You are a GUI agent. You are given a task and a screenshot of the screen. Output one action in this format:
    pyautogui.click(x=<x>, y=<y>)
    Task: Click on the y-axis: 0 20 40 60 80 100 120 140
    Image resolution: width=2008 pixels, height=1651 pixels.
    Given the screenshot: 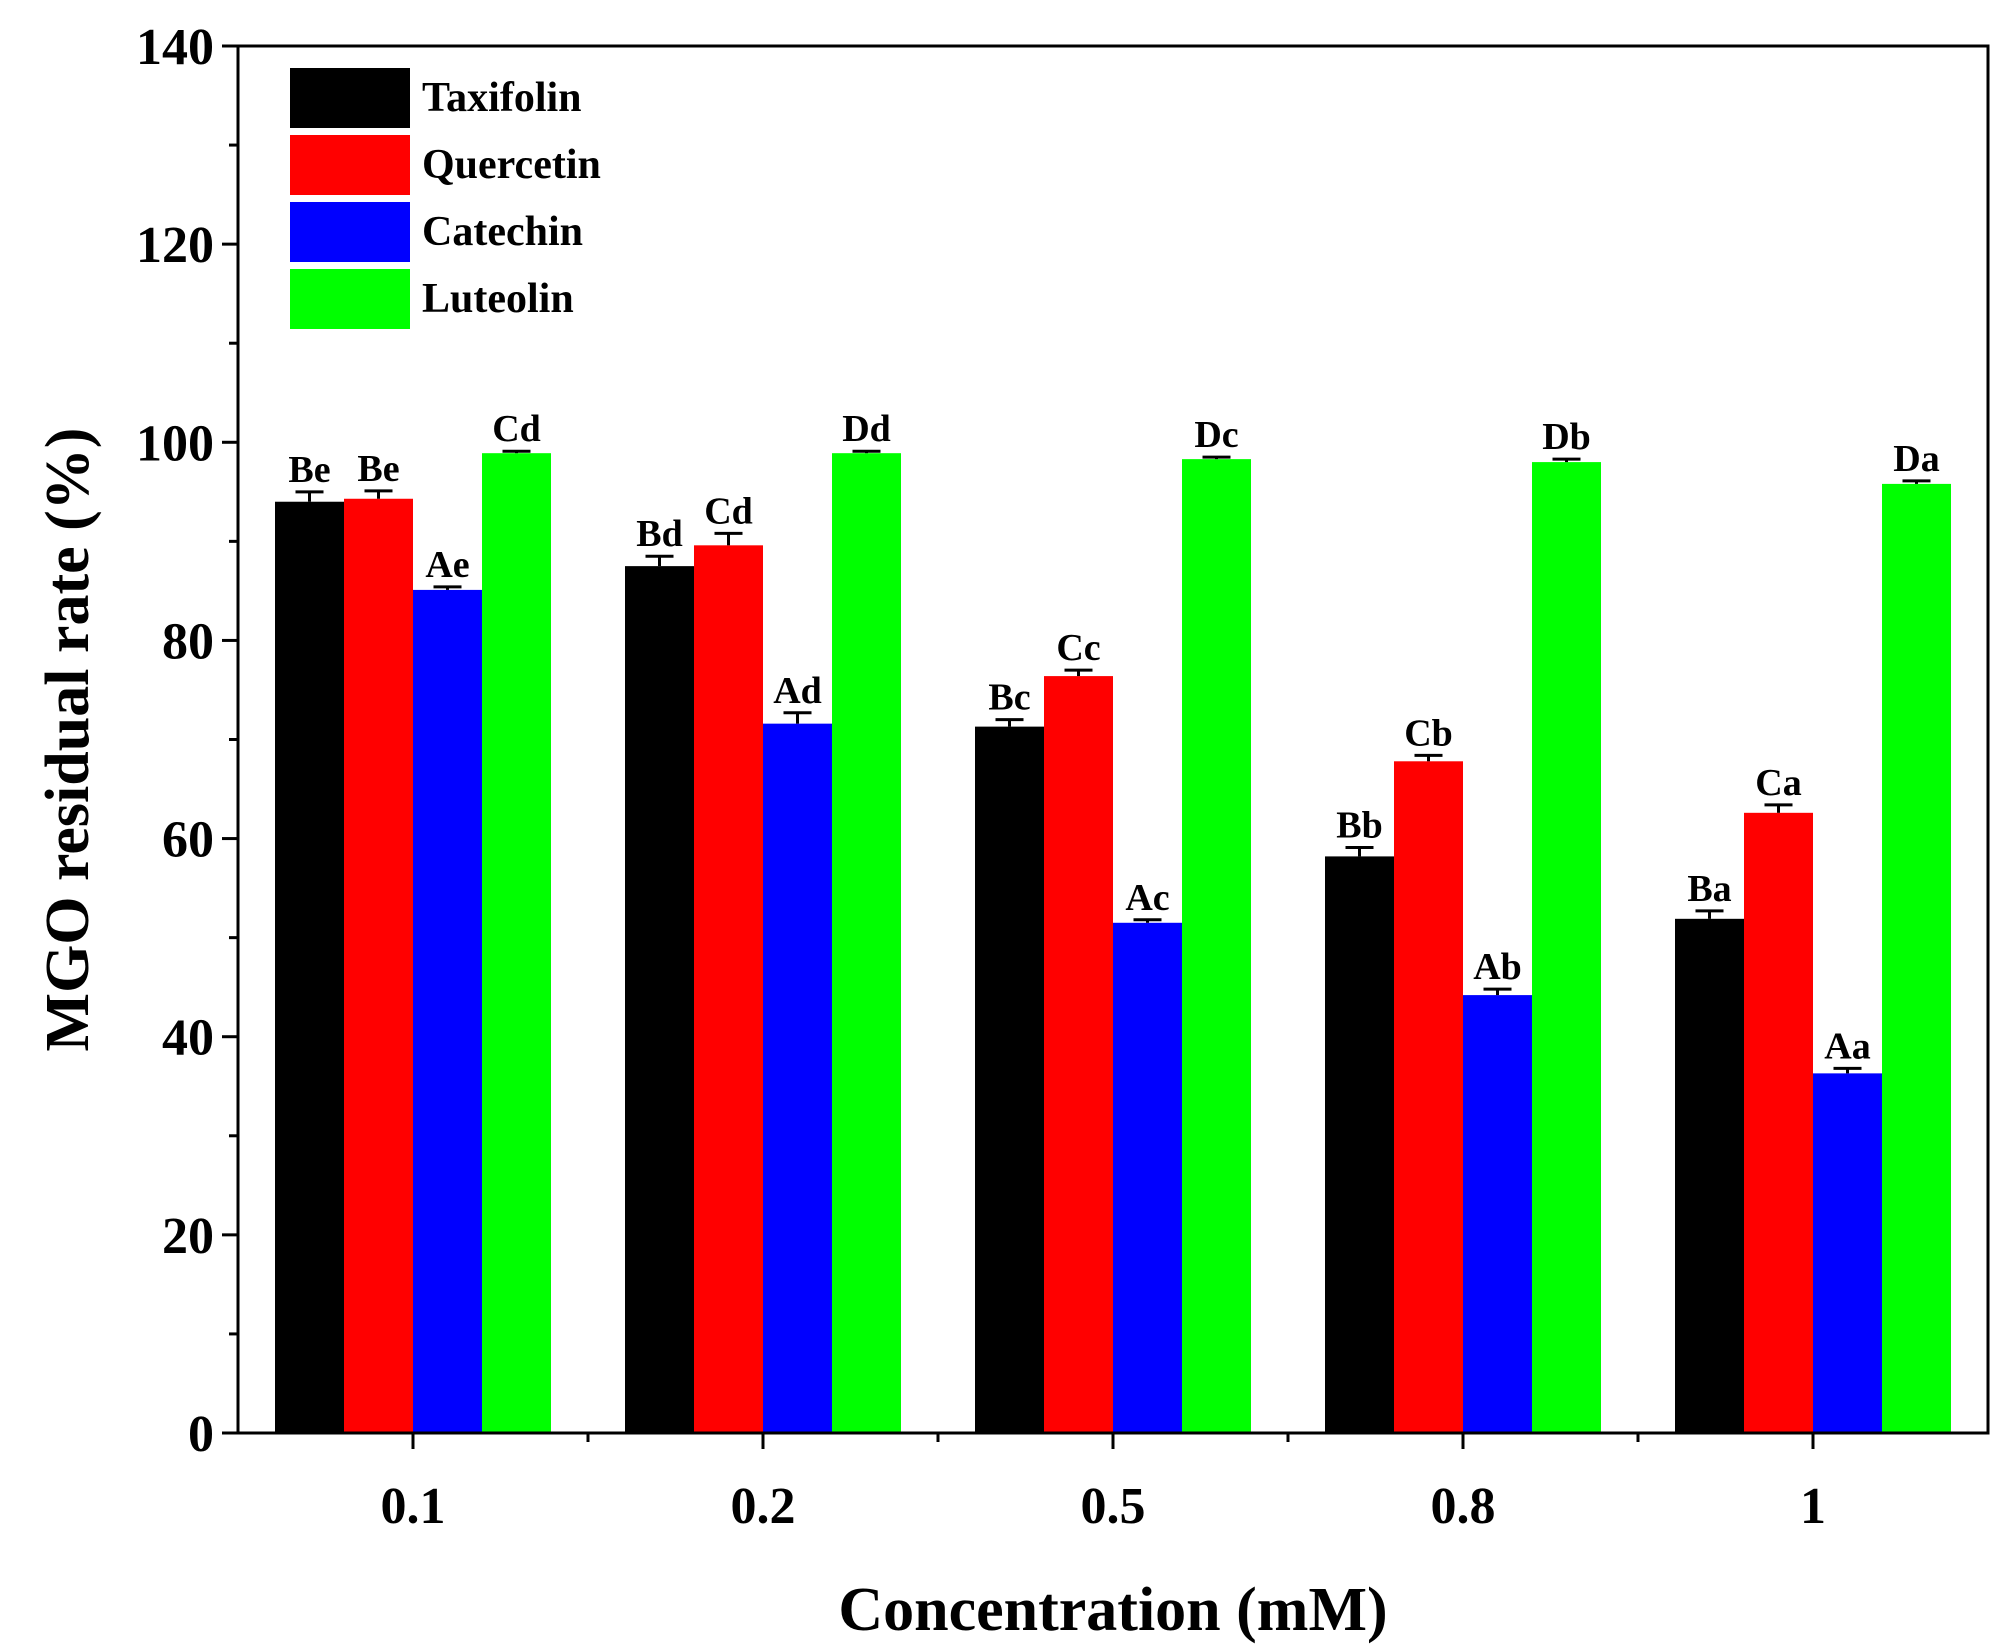 What is the action you would take?
    pyautogui.click(x=187, y=741)
    